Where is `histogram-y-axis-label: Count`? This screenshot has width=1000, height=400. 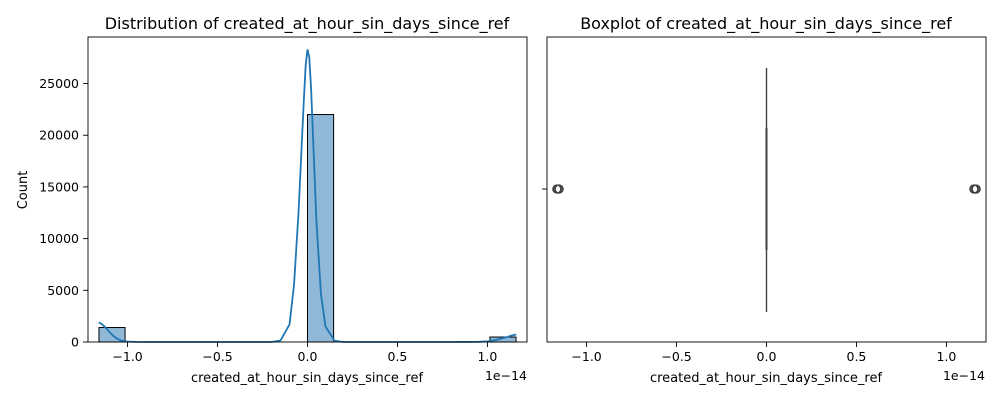
histogram-y-axis-label: Count is located at coordinates (23, 190).